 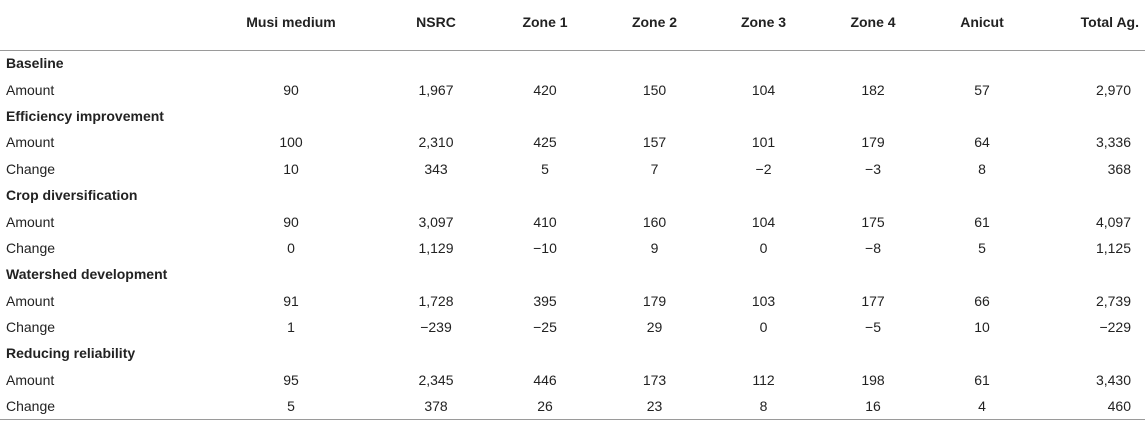 I want to click on section-header-row: Crop diversification, so click(x=572, y=195).